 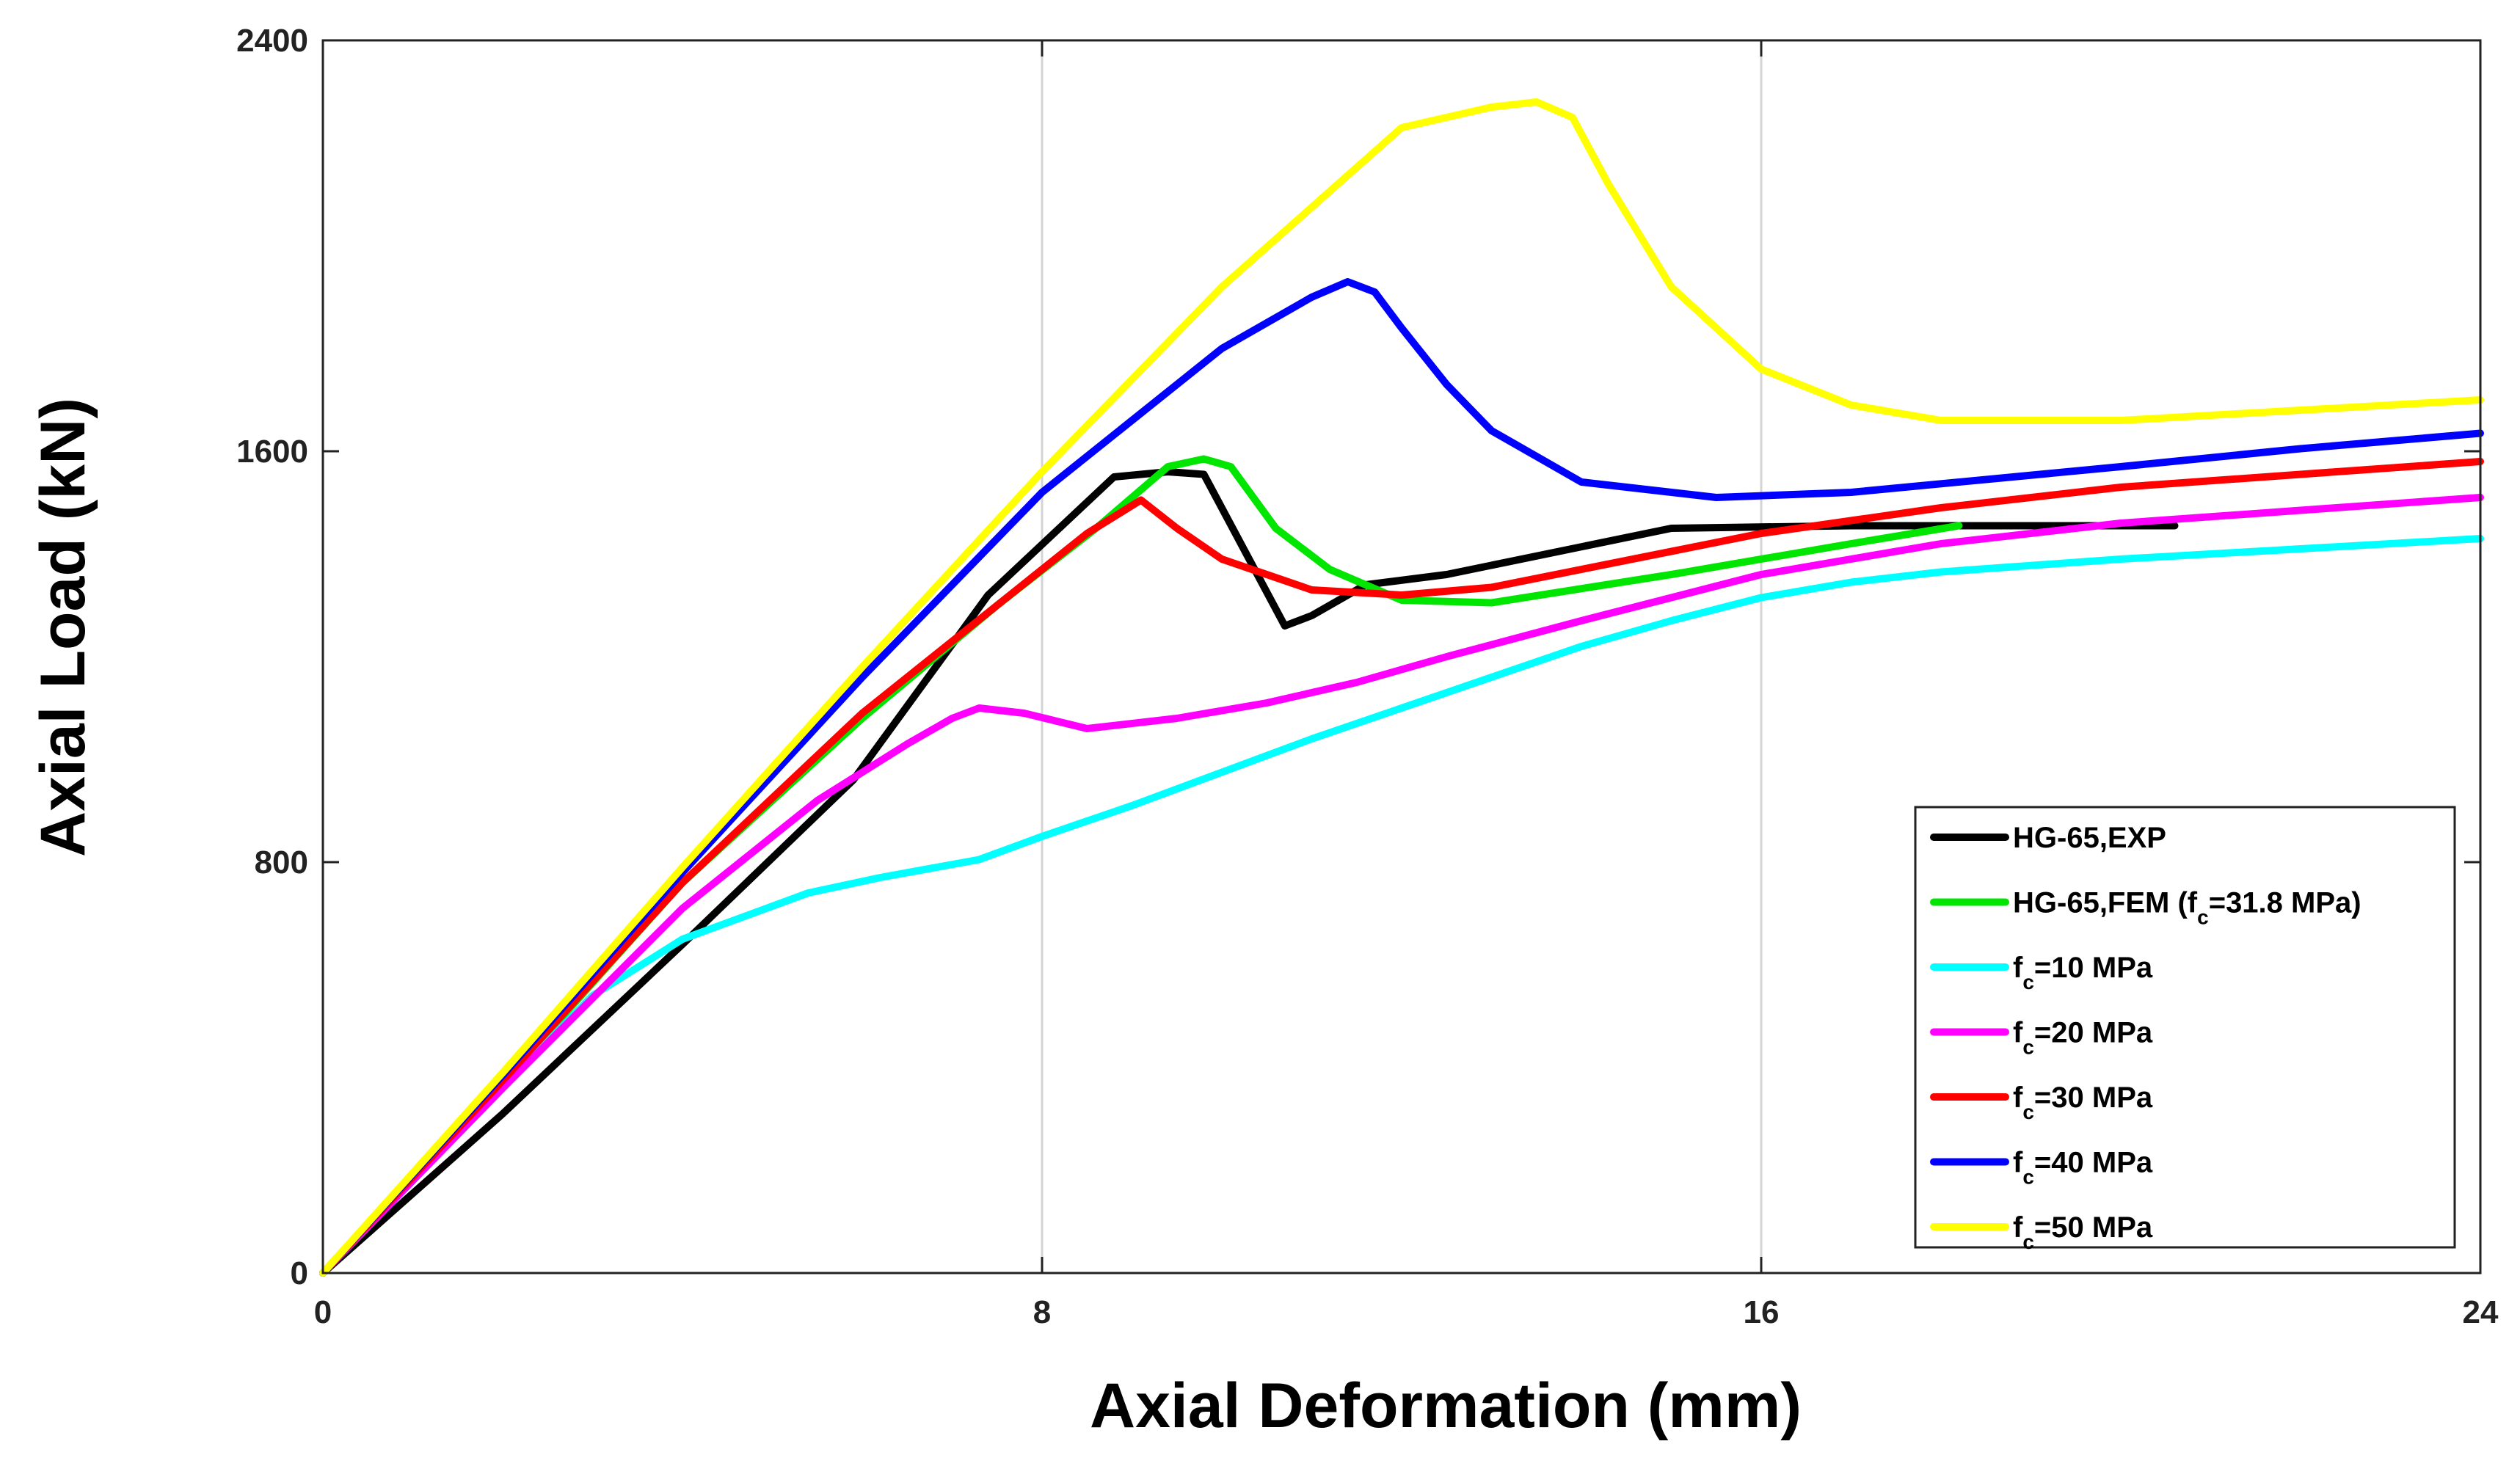 What do you see at coordinates (272, 452) in the screenshot?
I see `y-tick-label: 1600` at bounding box center [272, 452].